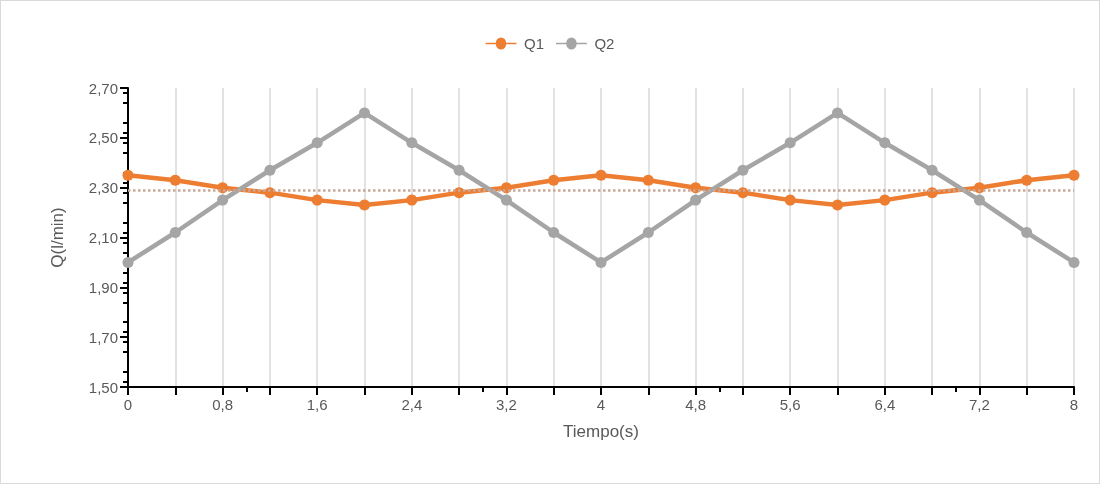  What do you see at coordinates (601, 431) in the screenshot?
I see `x-axis-title: Tiempo(s)` at bounding box center [601, 431].